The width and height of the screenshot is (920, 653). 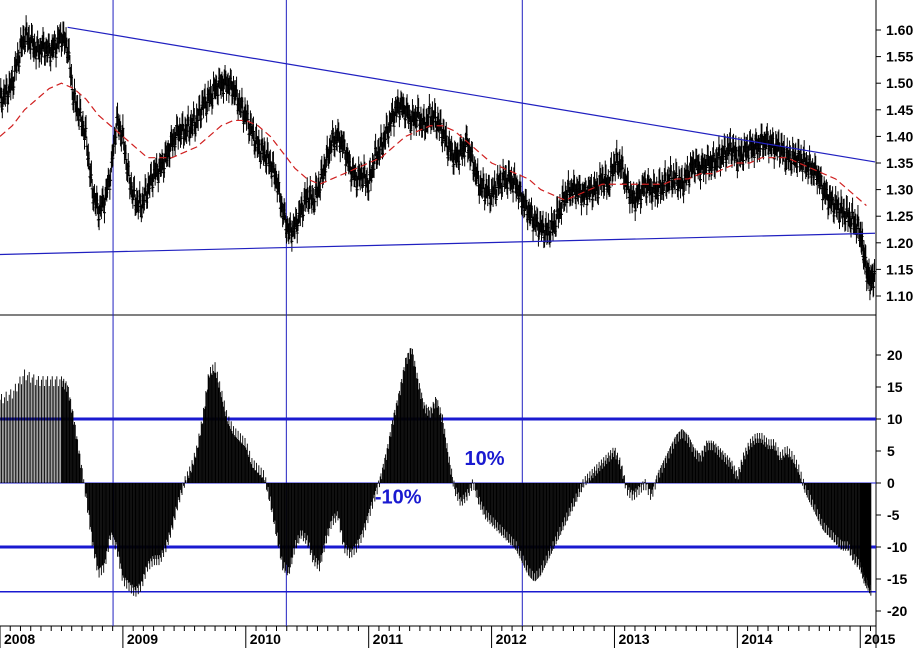 What do you see at coordinates (895, 387) in the screenshot?
I see `oscillator-tick-label: 15` at bounding box center [895, 387].